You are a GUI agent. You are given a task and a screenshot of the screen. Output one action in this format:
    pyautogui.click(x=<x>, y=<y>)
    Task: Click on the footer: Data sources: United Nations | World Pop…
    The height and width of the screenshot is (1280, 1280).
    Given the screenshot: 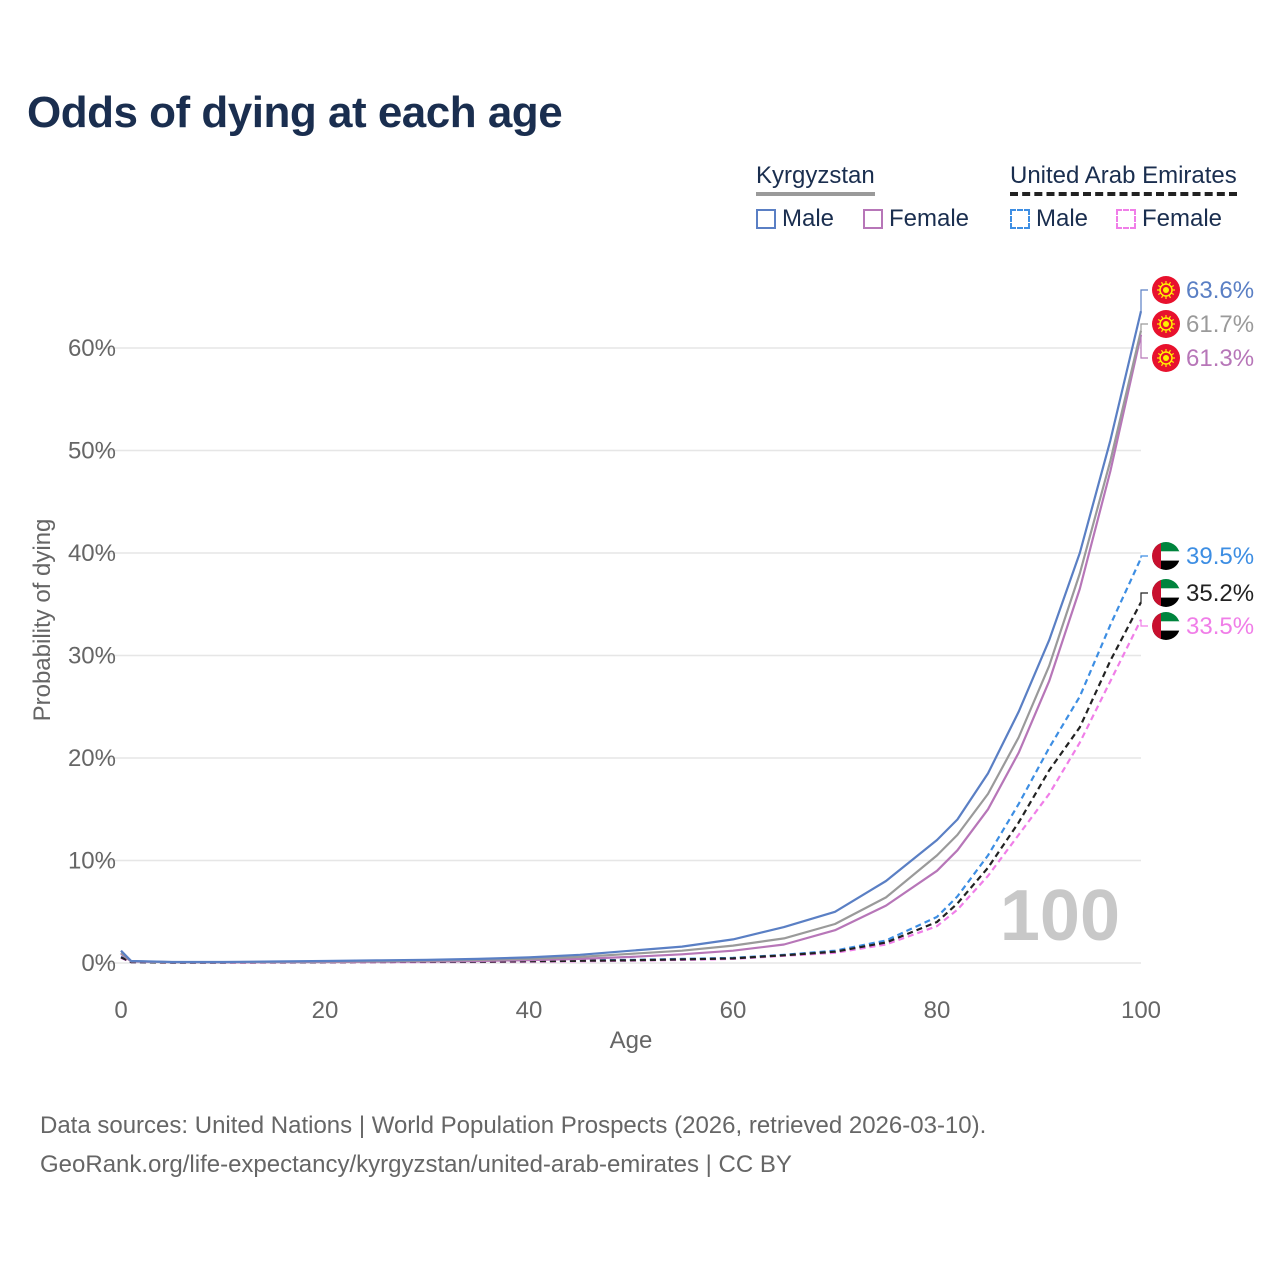 What is the action you would take?
    pyautogui.click(x=513, y=1145)
    